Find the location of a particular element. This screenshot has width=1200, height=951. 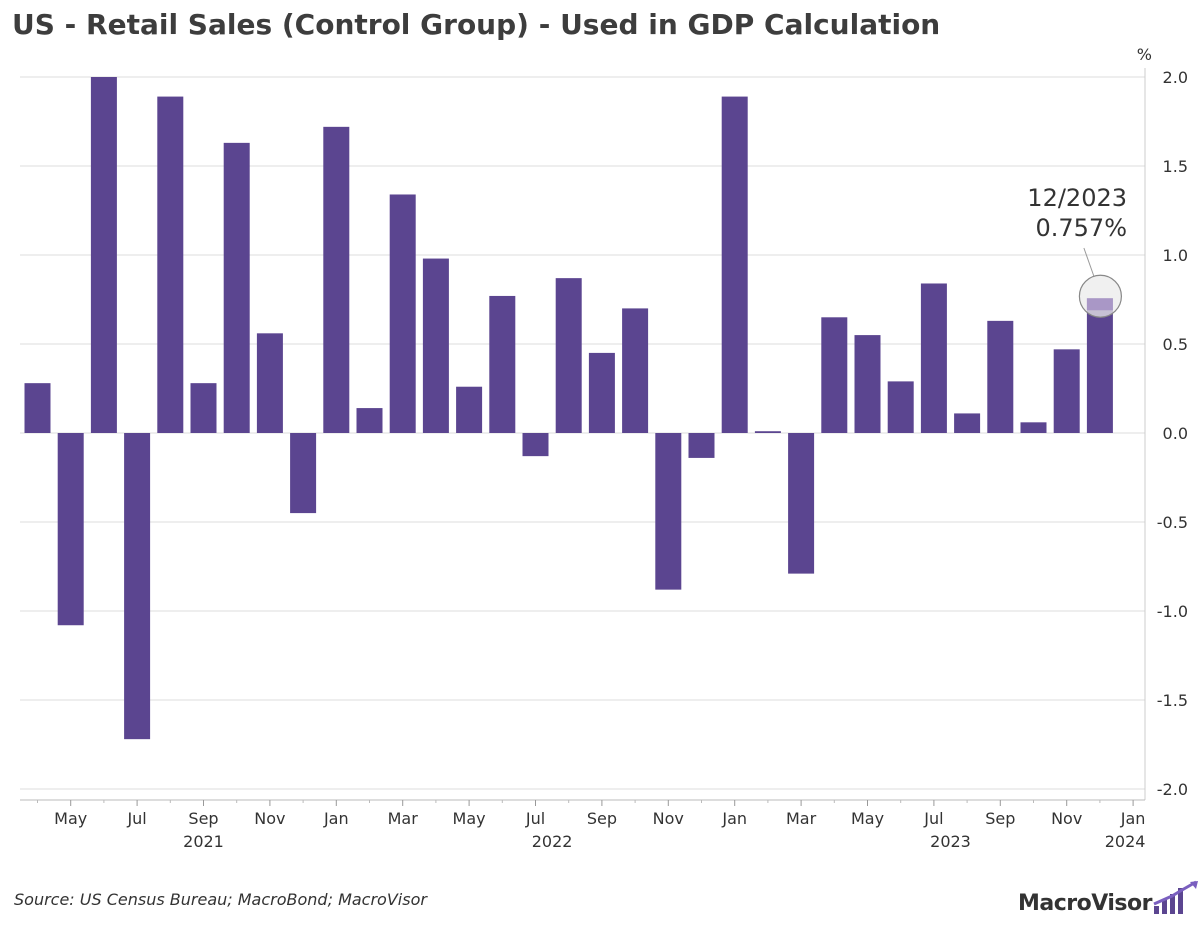

y-unit-label: % is located at coordinates (1144, 54).